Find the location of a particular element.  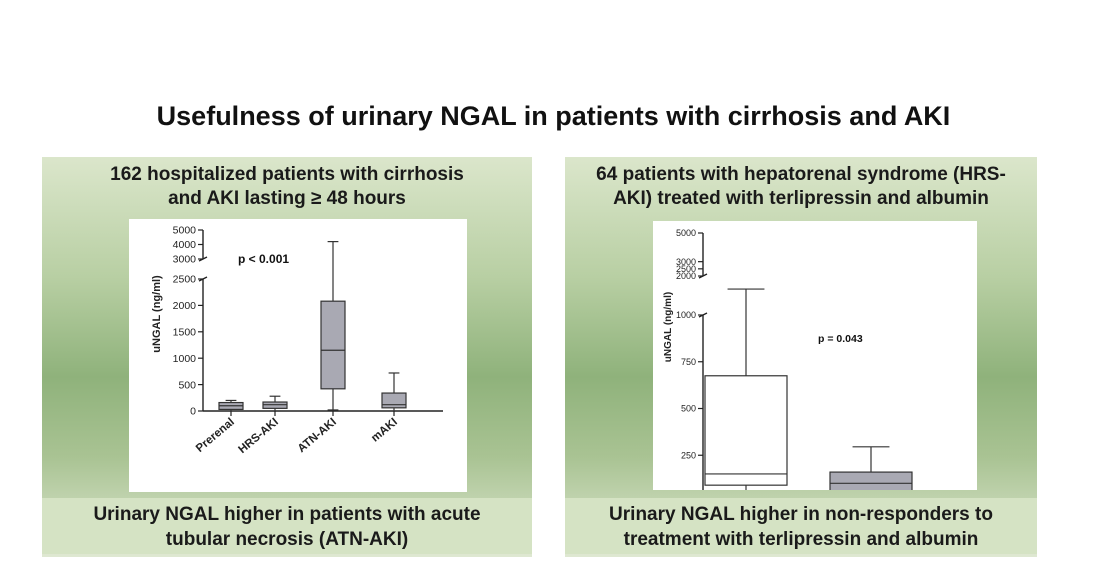

right-footer-line-1: Urinary NGAL higher in non-responders to is located at coordinates (801, 514).